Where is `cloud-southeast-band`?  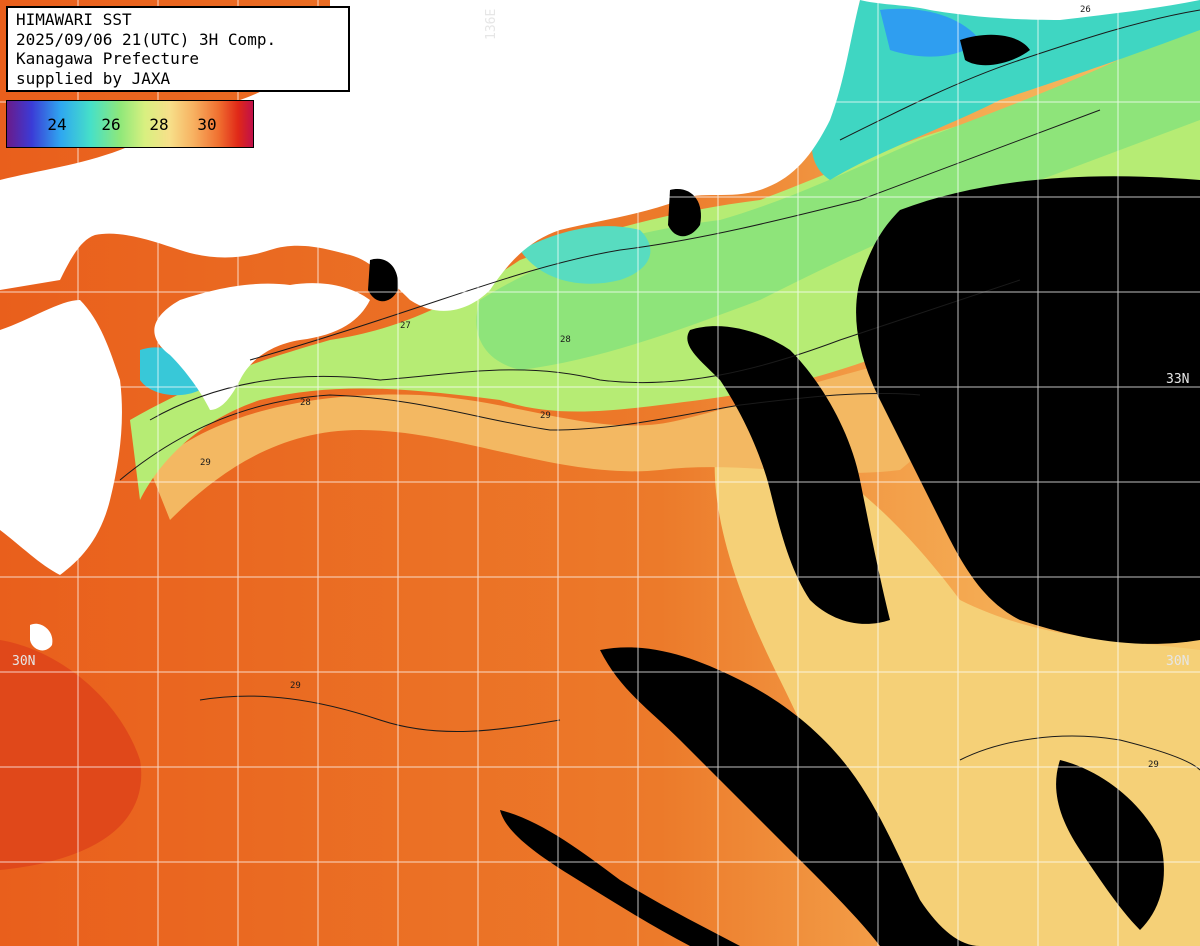
cloud-southeast-band is located at coordinates (790, 796).